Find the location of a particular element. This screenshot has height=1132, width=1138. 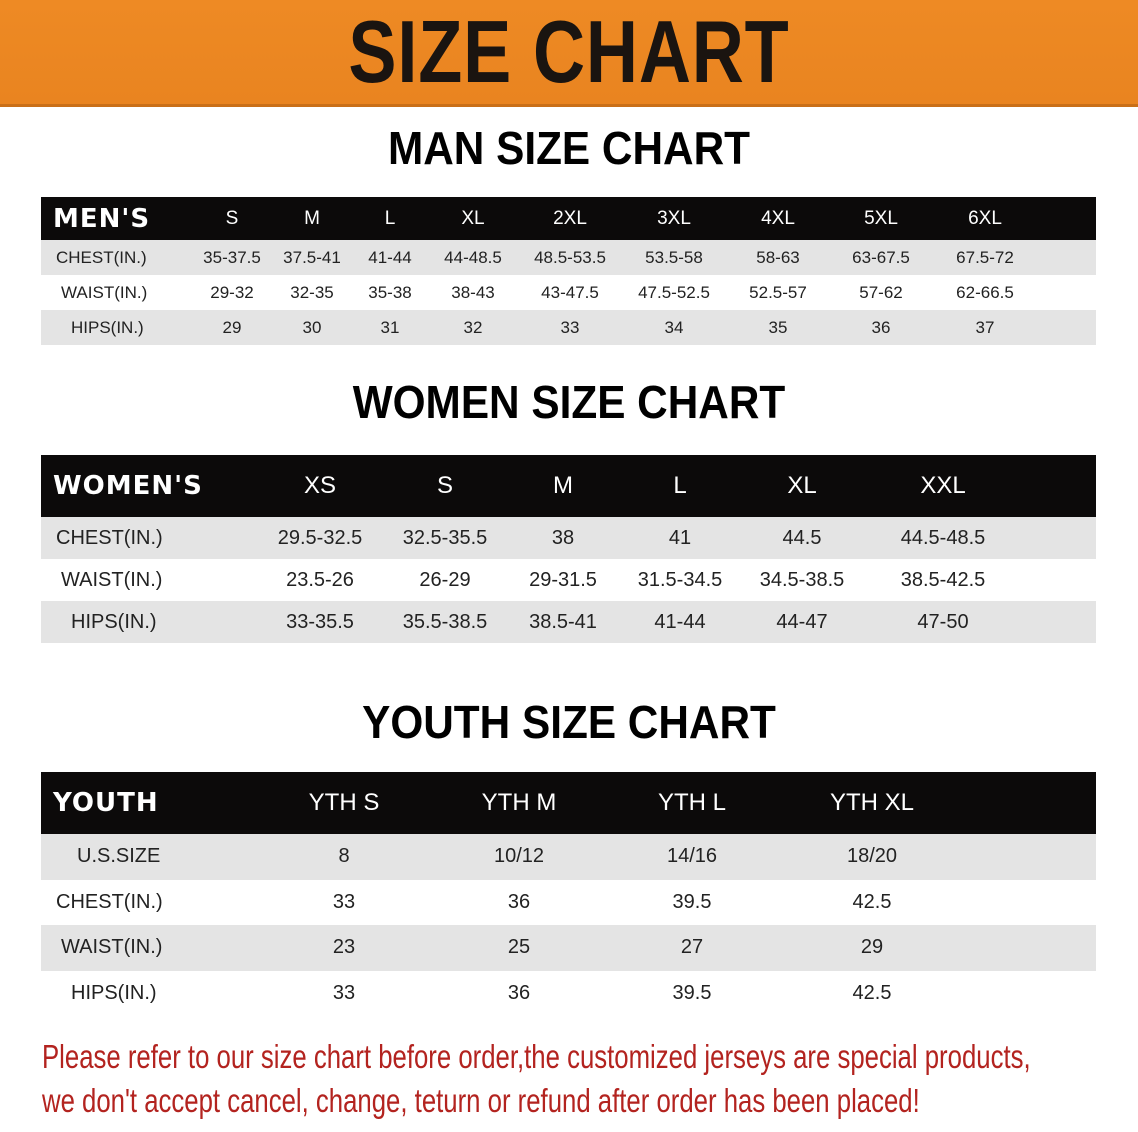

women-table-cell: 38.5-41 is located at coordinates (563, 621).